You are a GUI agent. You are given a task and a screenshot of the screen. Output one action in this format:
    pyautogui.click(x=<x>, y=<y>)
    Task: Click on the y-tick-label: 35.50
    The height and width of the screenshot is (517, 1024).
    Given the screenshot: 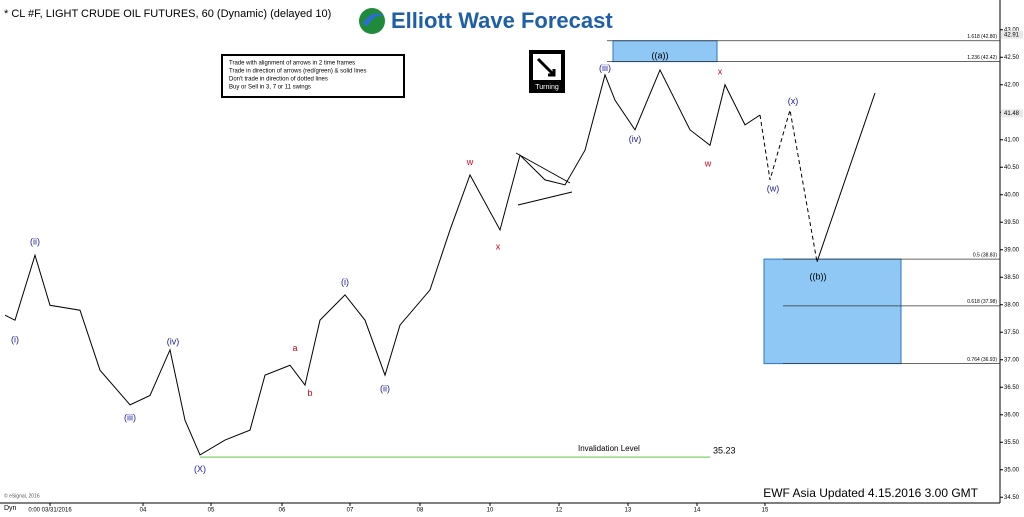 What is the action you would take?
    pyautogui.click(x=1012, y=443)
    